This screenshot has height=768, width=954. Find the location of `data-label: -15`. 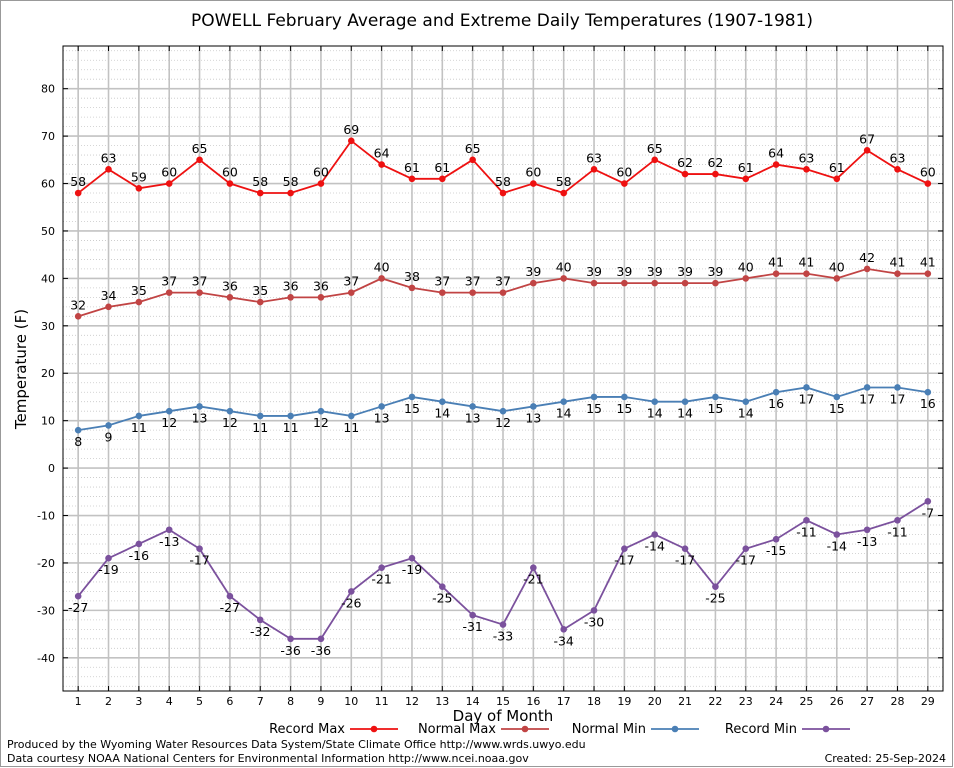

data-label: -15 is located at coordinates (776, 550).